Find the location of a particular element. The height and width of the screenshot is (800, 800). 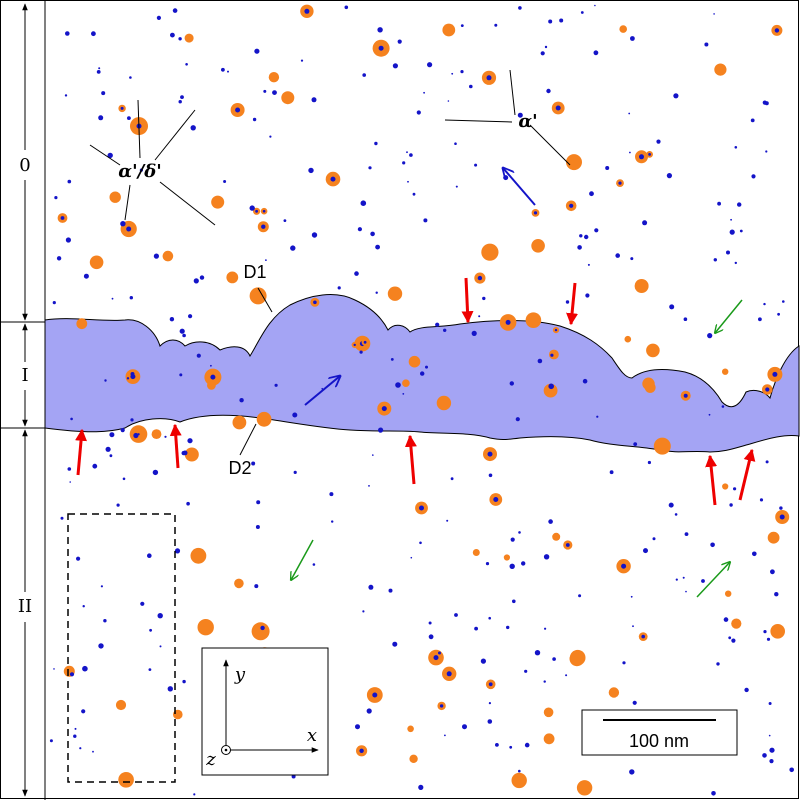

scale-bar-box is located at coordinates (659, 732).